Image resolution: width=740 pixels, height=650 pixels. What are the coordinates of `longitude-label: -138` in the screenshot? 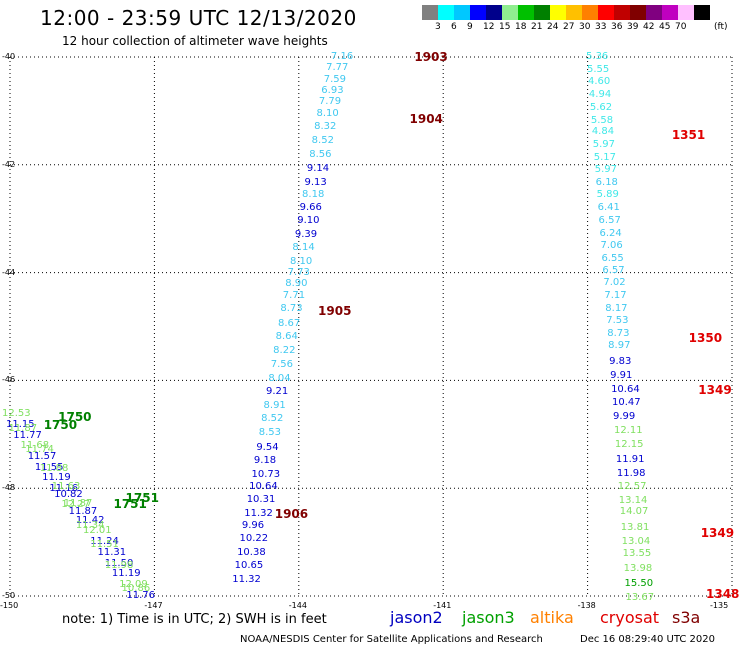 It's located at (586, 605).